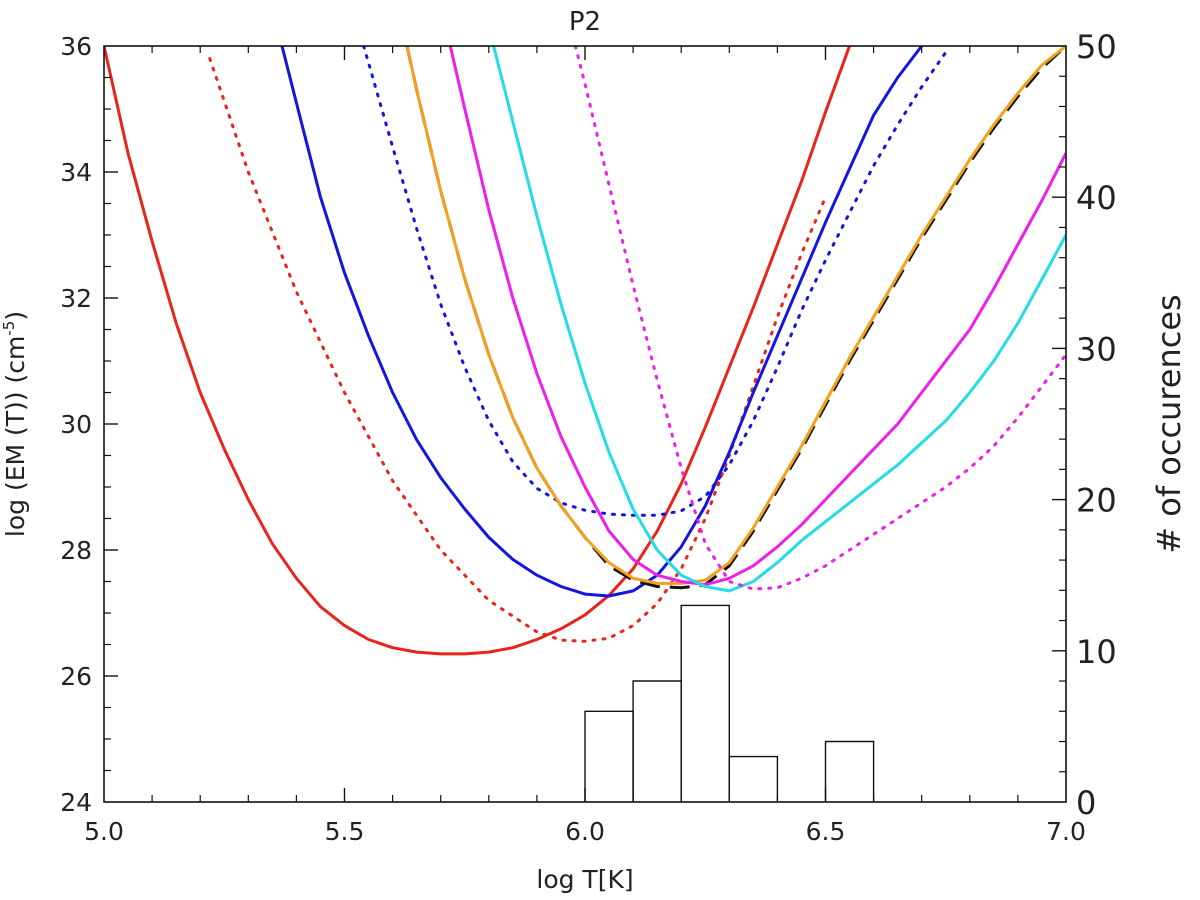 This screenshot has width=1200, height=900. I want to click on y-tick-label: 36, so click(76, 46).